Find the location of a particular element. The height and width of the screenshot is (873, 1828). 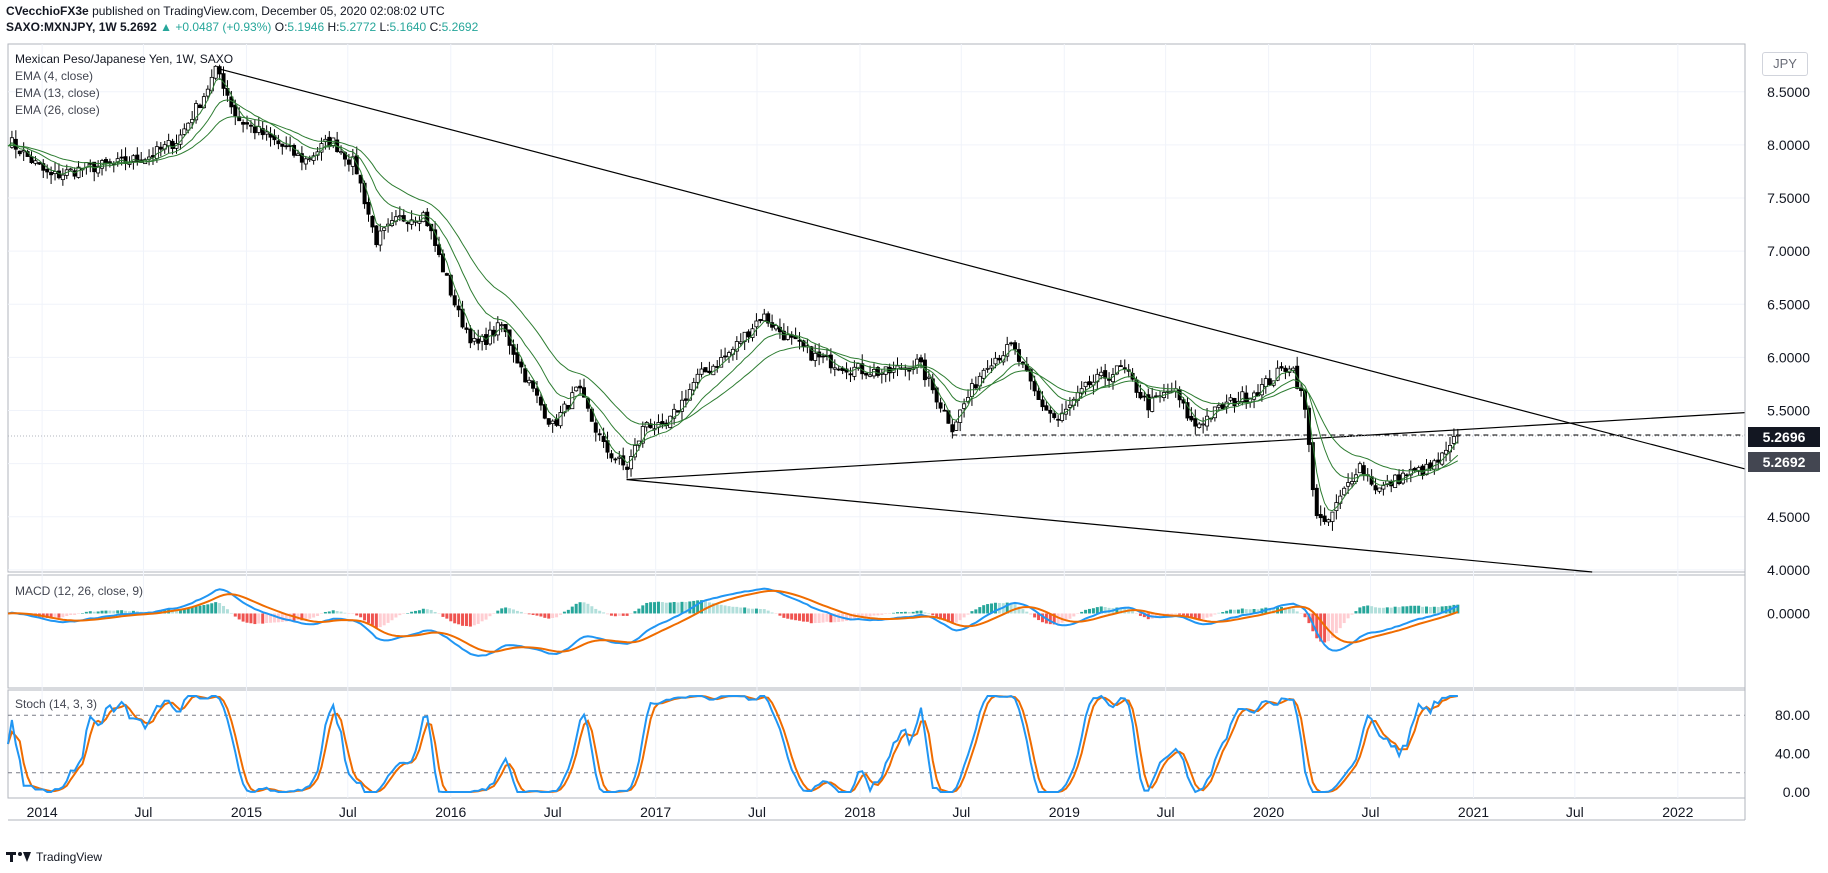

legend-ema-13: EMA (13, close) is located at coordinates (57, 93).